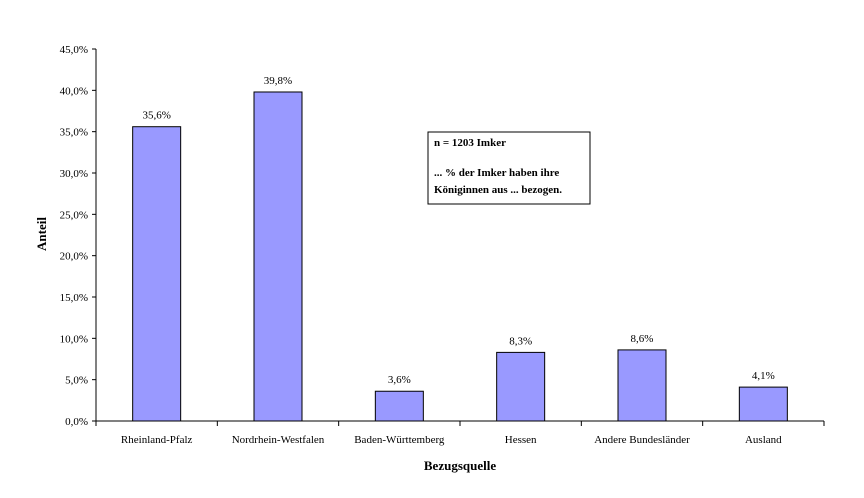 The width and height of the screenshot is (864, 498). I want to click on y-tick-label: 40,0%, so click(74, 91).